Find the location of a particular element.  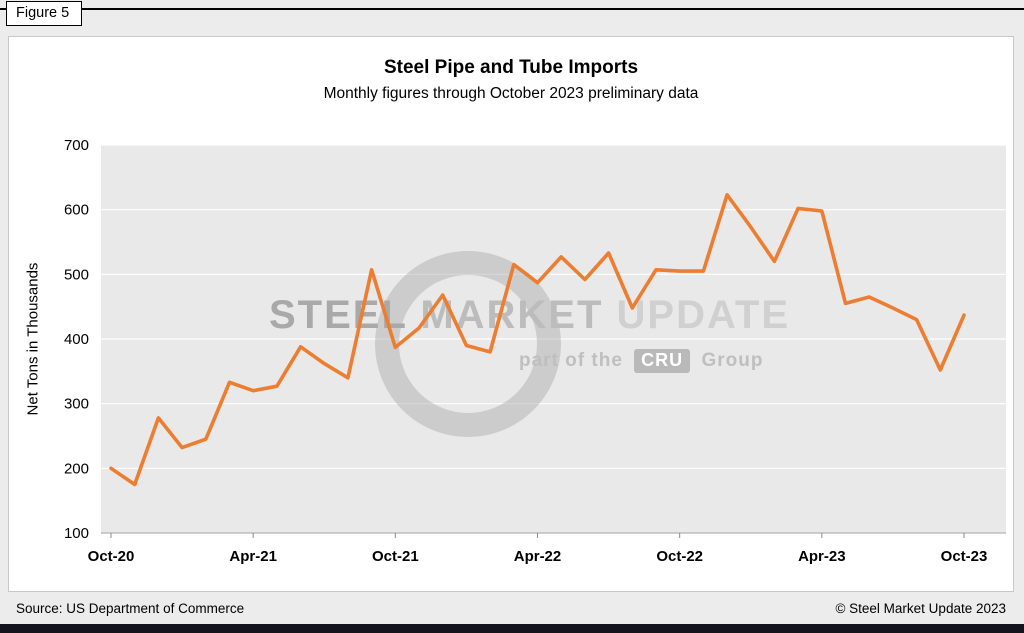

svg-text: Apr-21 is located at coordinates (253, 556).